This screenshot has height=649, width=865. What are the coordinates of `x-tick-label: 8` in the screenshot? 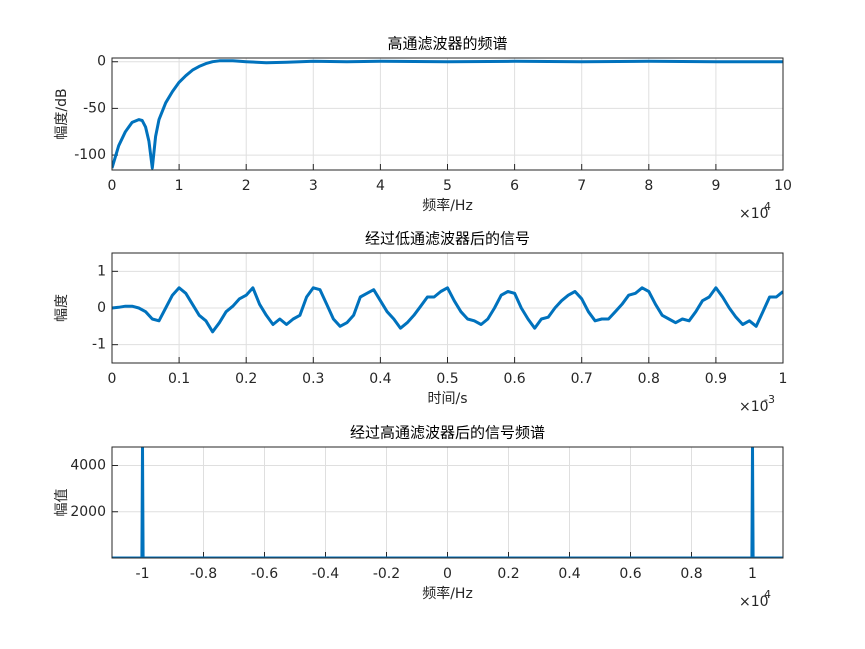 It's located at (648, 186).